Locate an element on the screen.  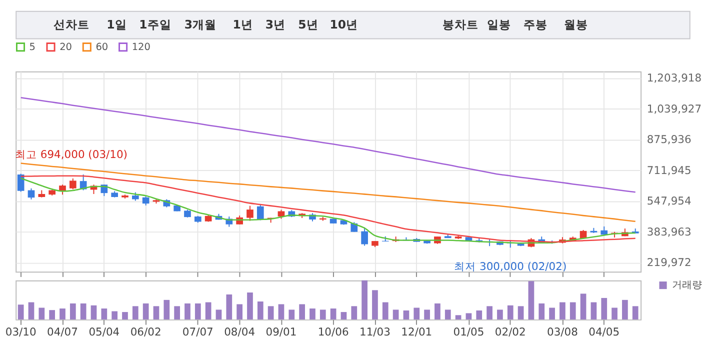
annotation: 최저 300,000 (02/02) is located at coordinates (510, 267).